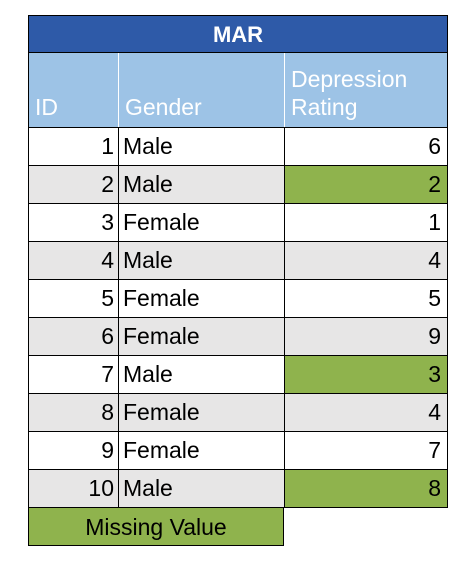  I want to click on header-rating-line2: Rating, so click(324, 107).